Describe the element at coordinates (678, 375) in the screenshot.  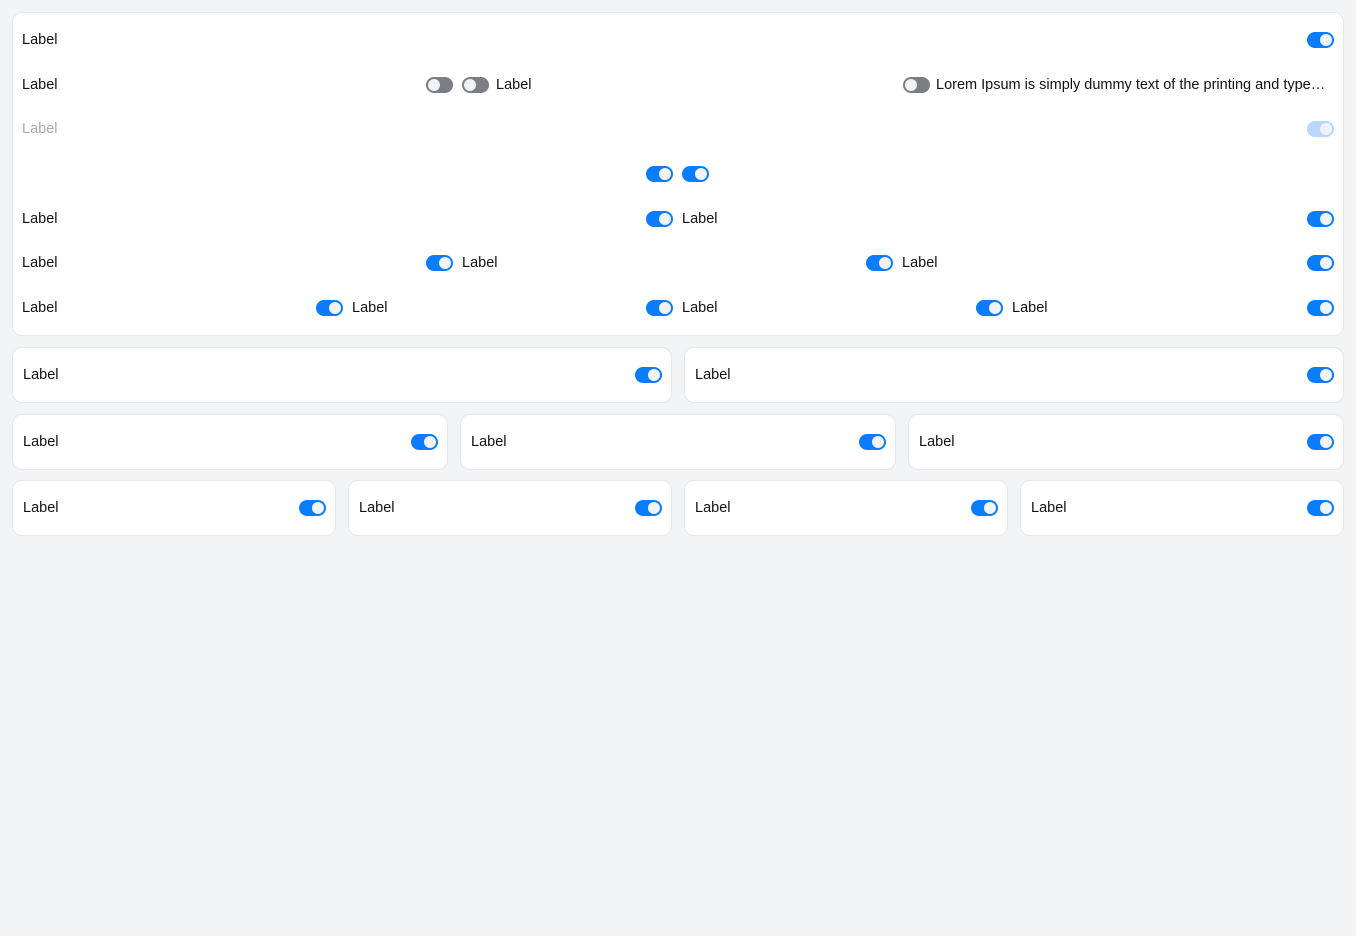
I see `two-column-row: Label Label` at that location.